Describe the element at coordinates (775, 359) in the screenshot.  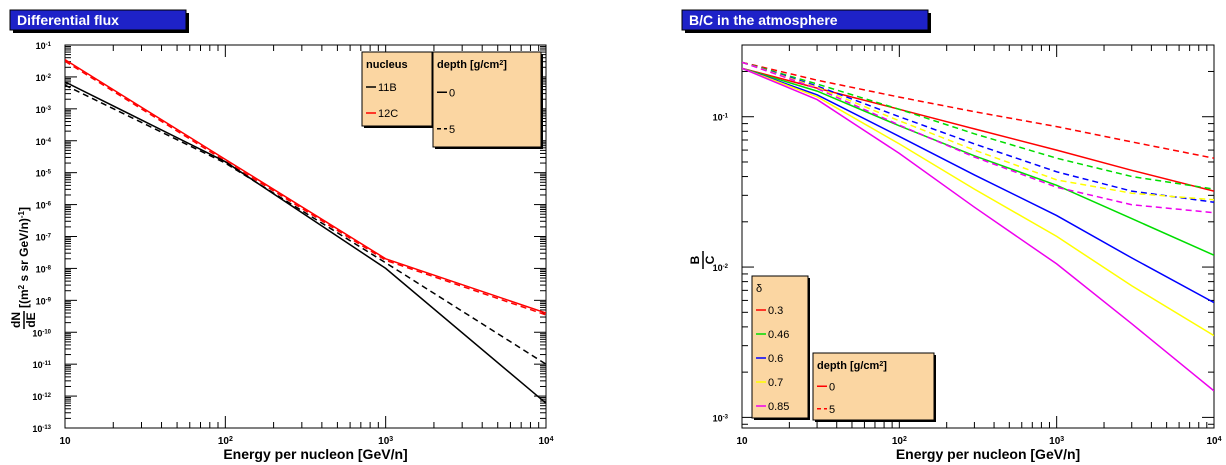
I see `legend-label: 0.6` at that location.